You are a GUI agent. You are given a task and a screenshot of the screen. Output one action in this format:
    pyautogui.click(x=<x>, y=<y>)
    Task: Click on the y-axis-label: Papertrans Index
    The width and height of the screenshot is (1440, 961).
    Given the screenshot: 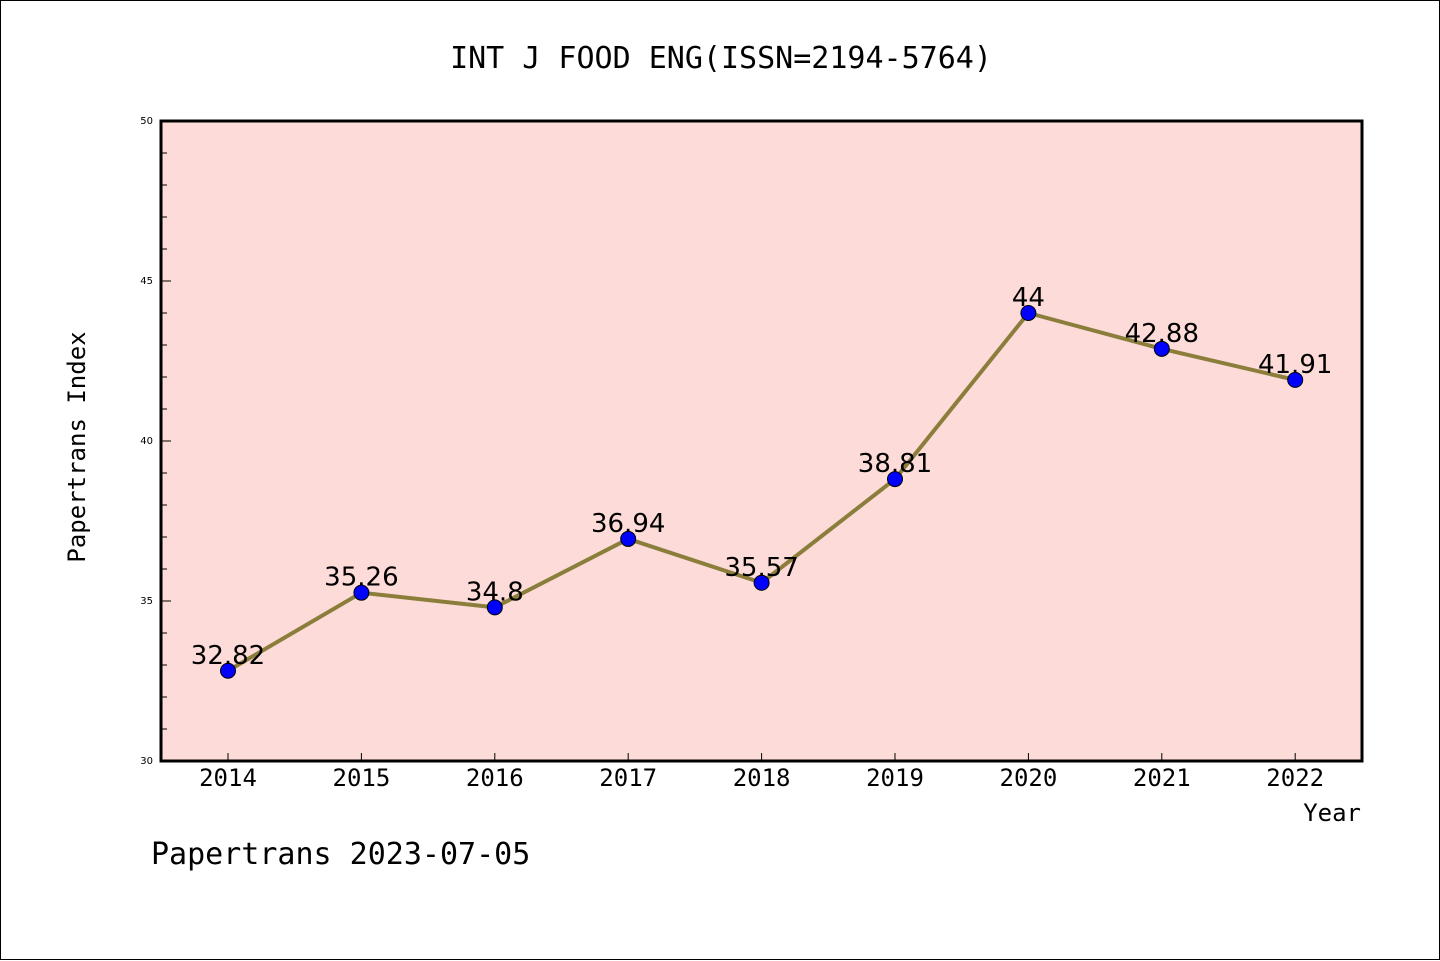 What is the action you would take?
    pyautogui.click(x=77, y=446)
    